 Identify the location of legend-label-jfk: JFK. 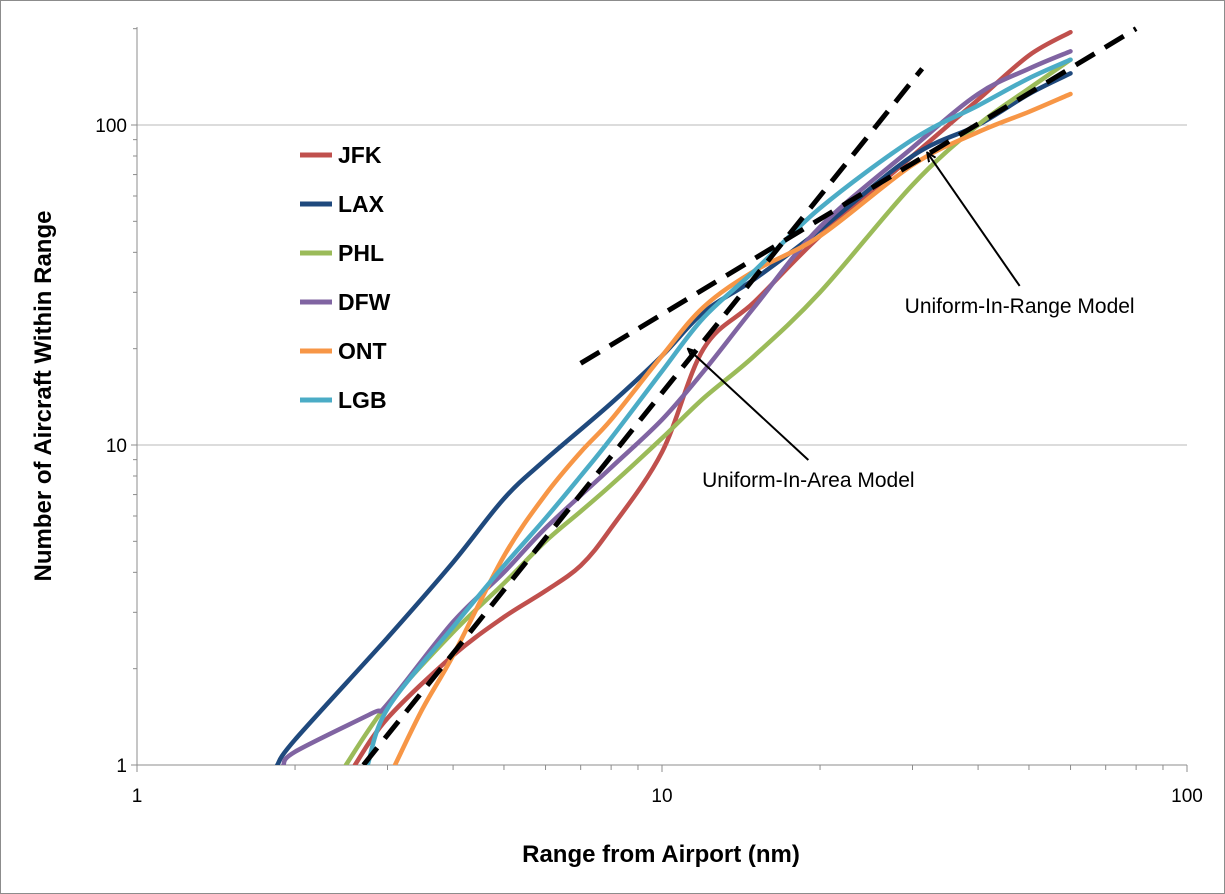
(360, 155).